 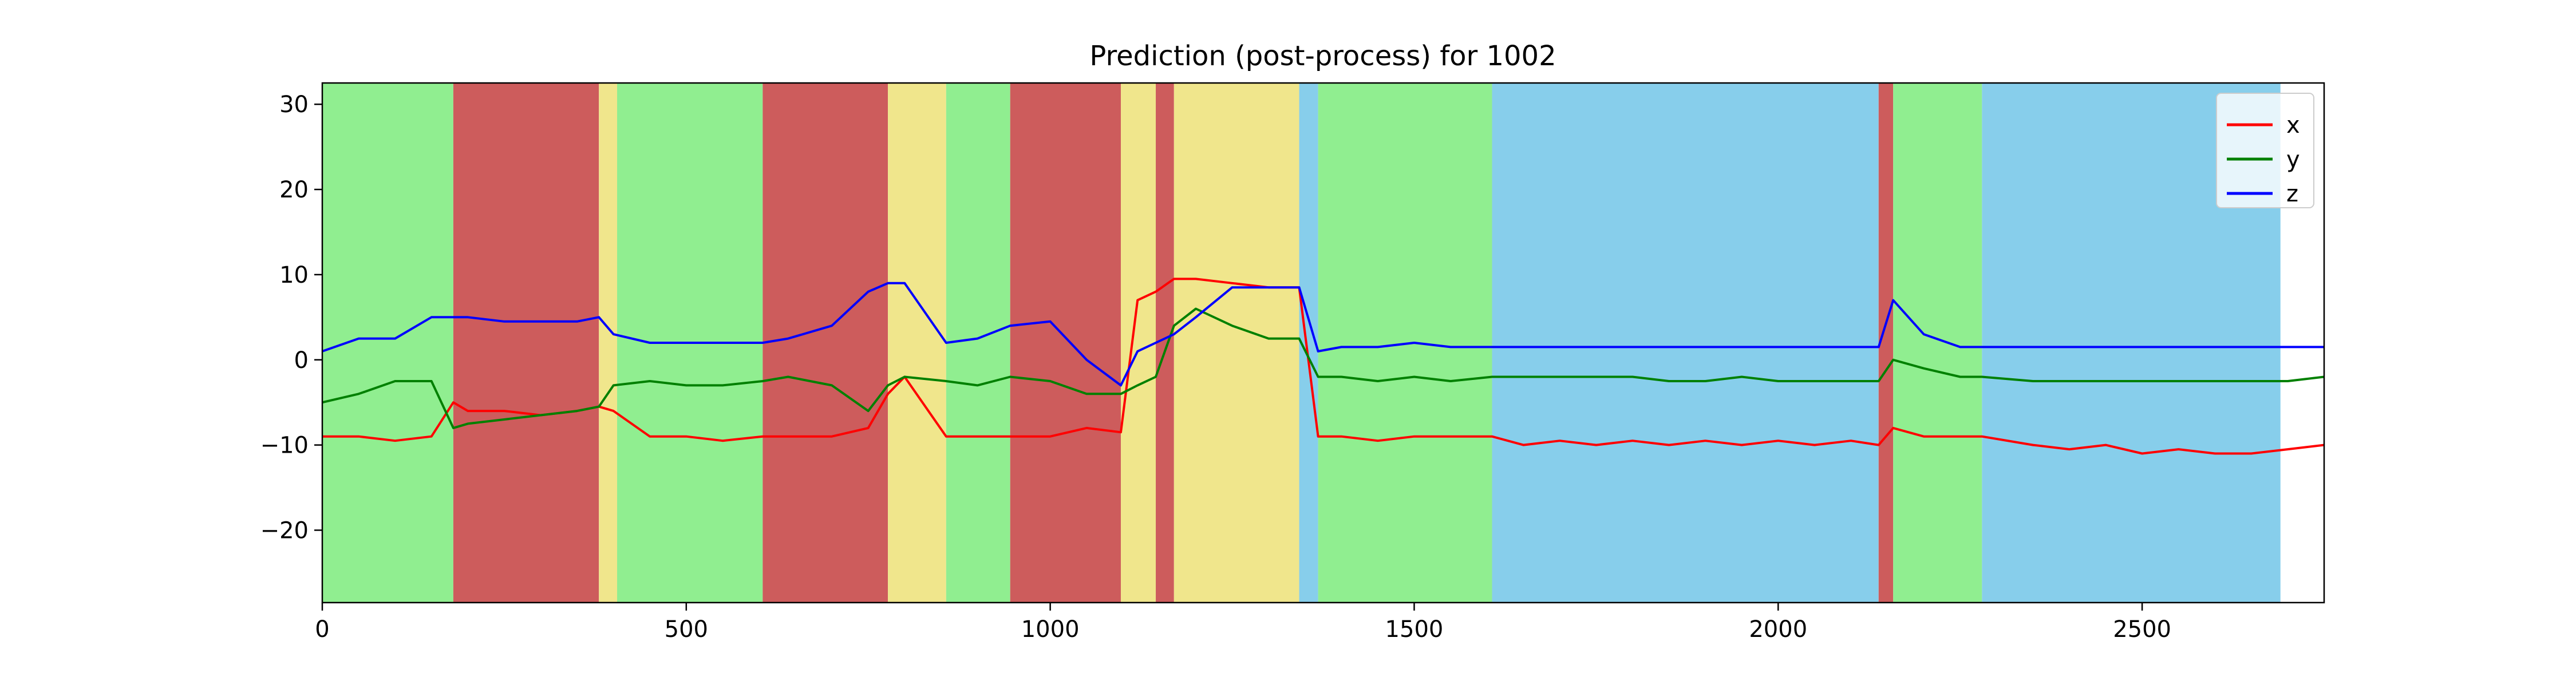 What do you see at coordinates (2265, 150) in the screenshot?
I see `legend: xyz` at bounding box center [2265, 150].